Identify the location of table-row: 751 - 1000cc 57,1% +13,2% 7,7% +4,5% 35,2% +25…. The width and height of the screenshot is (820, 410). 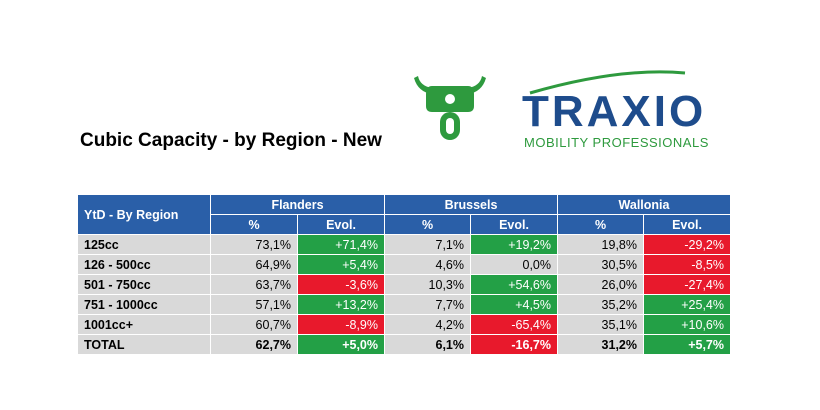
(404, 304).